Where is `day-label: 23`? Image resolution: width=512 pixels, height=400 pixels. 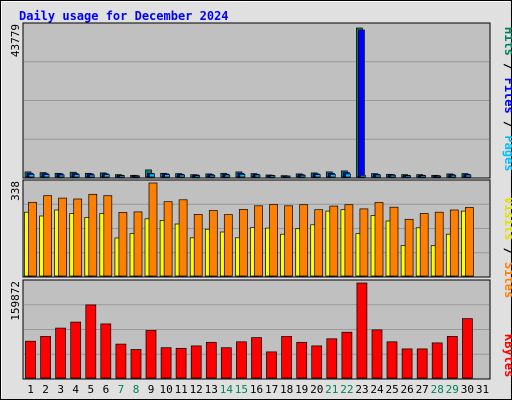
day-label: 23 is located at coordinates (361, 389).